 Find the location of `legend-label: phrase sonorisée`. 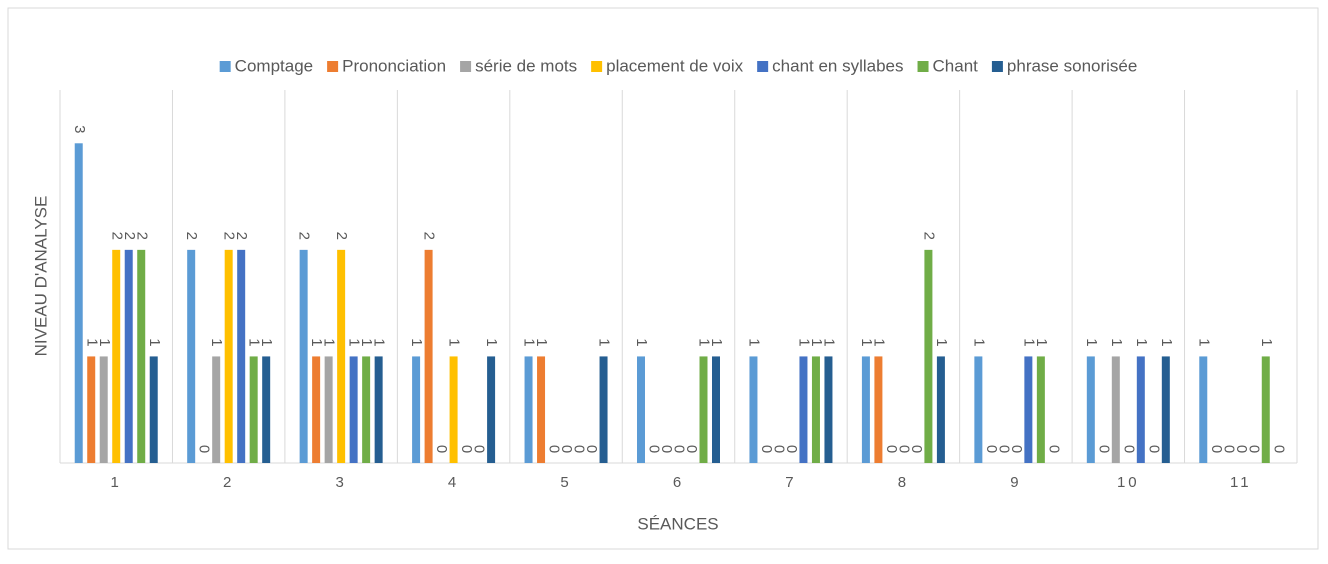

legend-label: phrase sonorisée is located at coordinates (1072, 65).